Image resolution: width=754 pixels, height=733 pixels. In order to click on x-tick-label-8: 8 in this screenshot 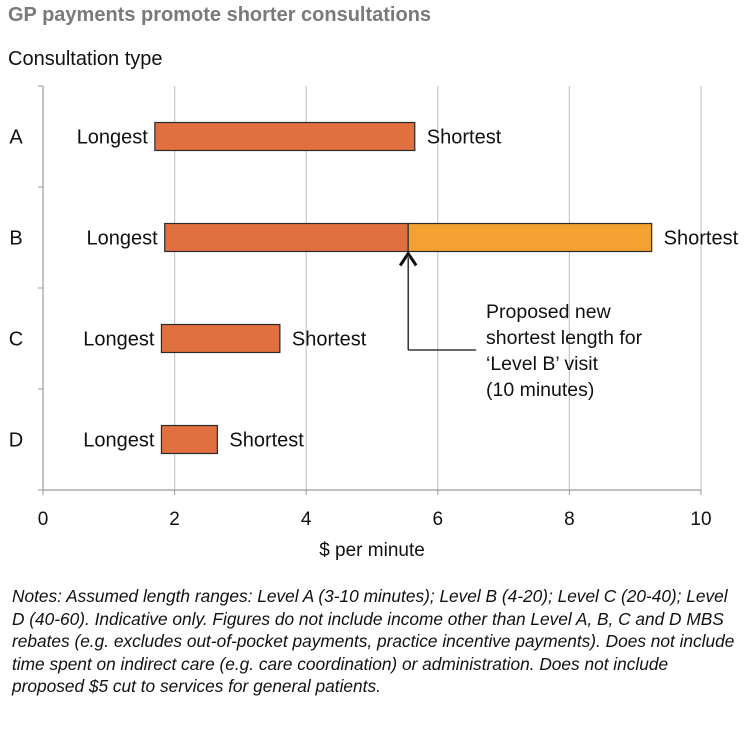, I will do `click(569, 519)`.